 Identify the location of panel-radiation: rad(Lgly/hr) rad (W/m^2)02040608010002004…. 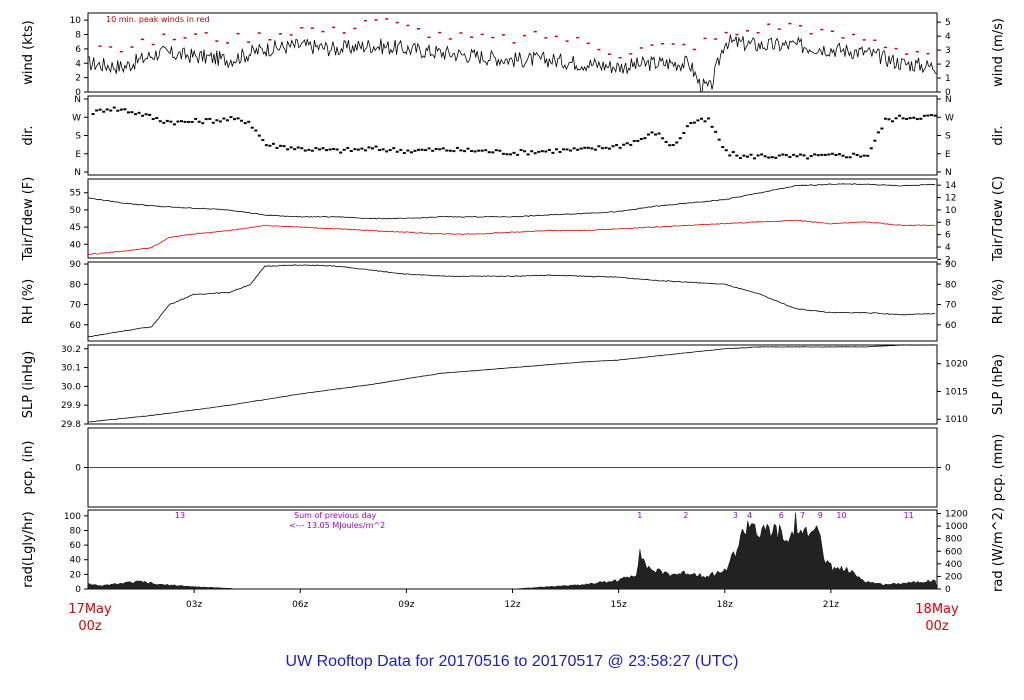
(513, 551).